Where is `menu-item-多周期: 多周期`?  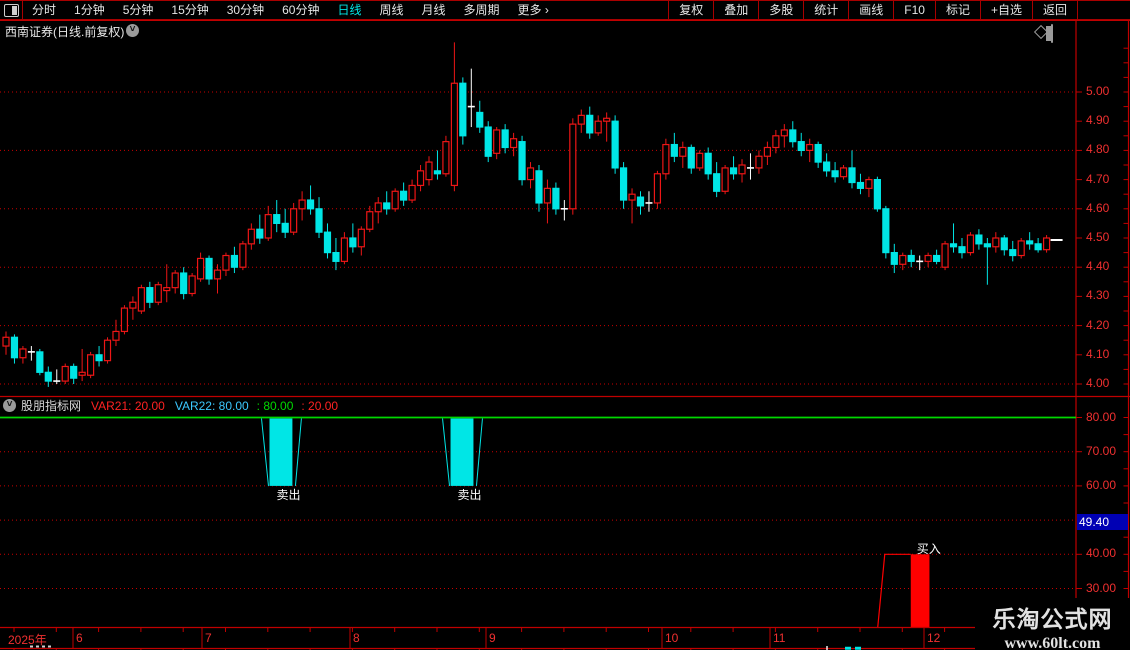
menu-item-多周期: 多周期 is located at coordinates (481, 10).